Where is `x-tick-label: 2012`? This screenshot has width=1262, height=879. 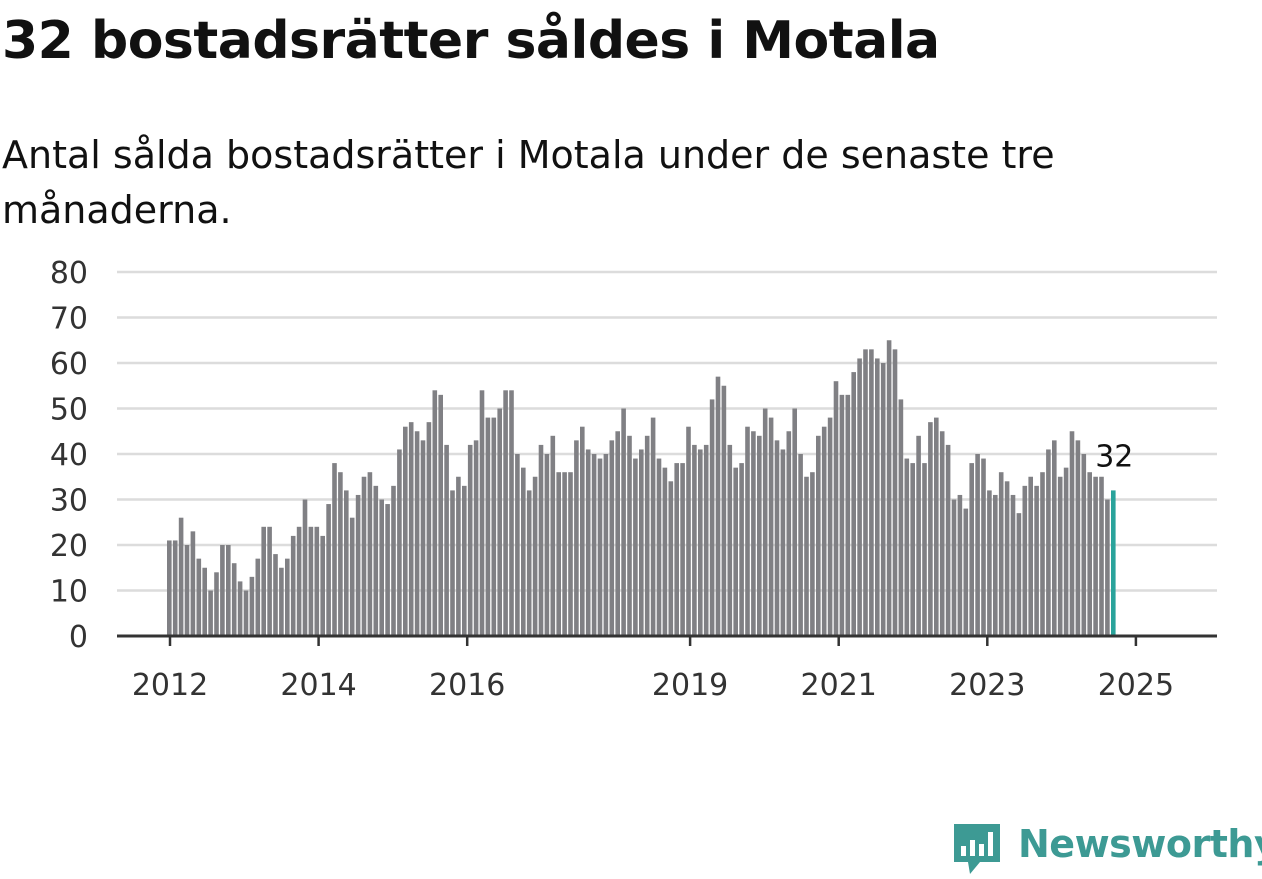 x-tick-label: 2012 is located at coordinates (170, 685).